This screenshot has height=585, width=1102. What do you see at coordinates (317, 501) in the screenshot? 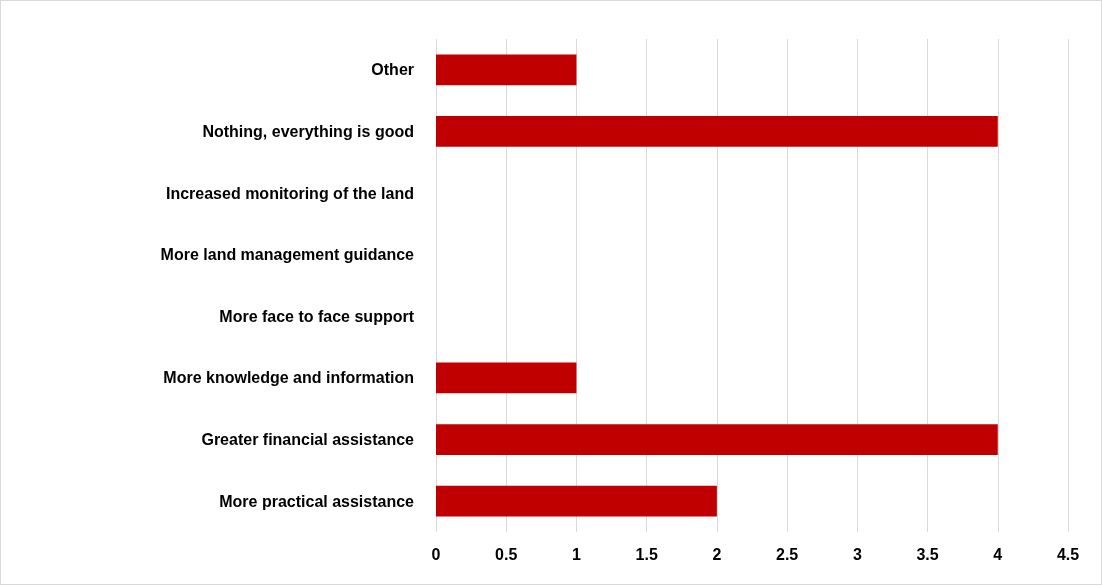
I see `y-tick-label: More practical assistance` at bounding box center [317, 501].